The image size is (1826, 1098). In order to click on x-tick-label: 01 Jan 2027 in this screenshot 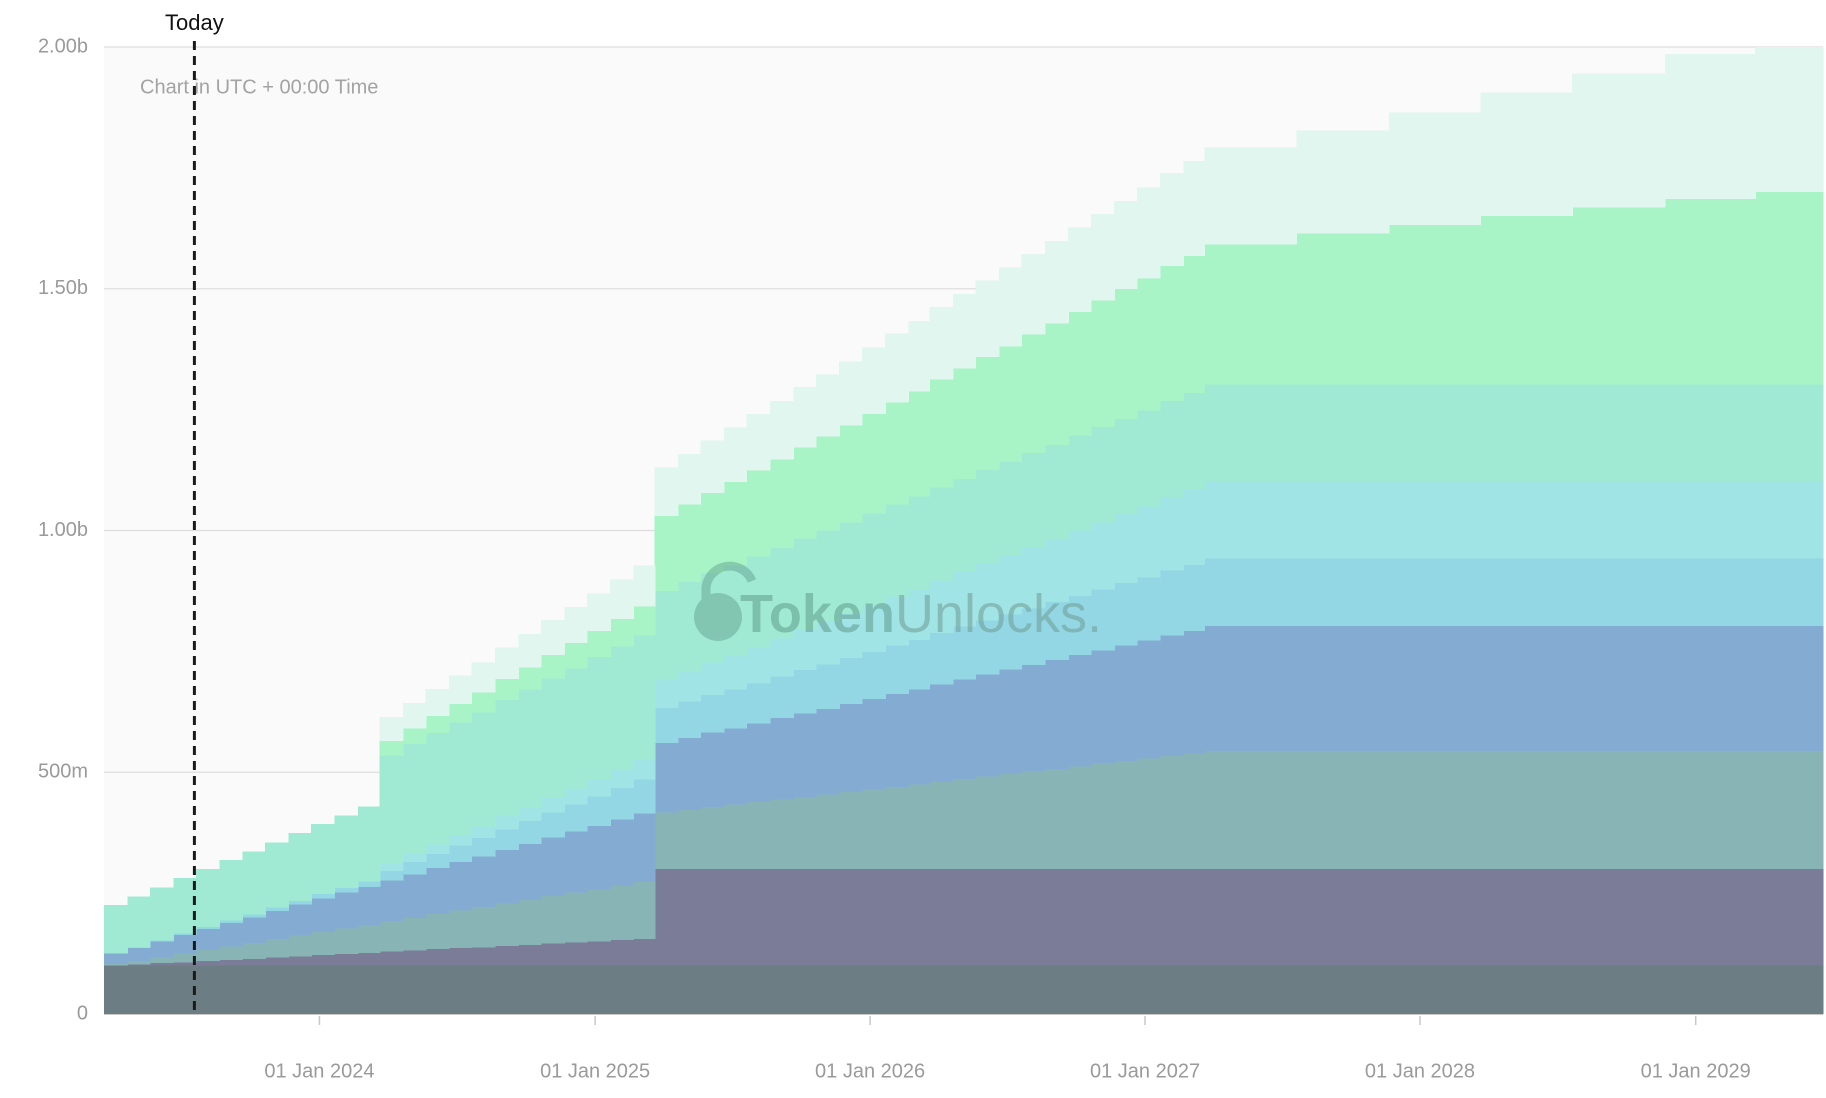, I will do `click(1145, 1071)`.